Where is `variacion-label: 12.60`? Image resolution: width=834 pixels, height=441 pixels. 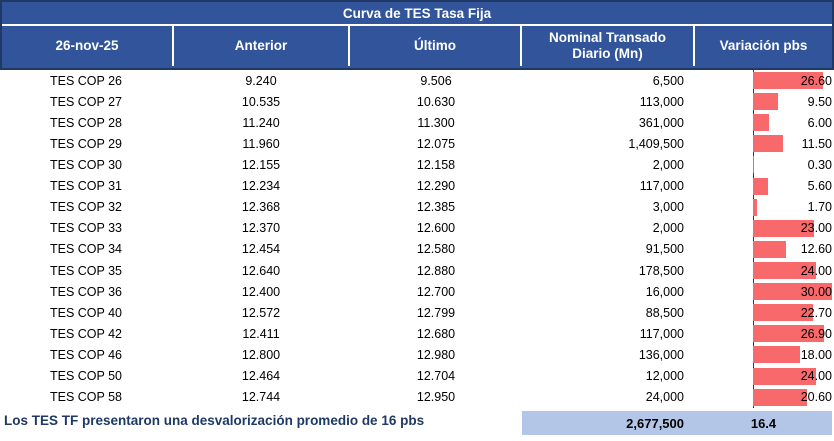
variacion-label: 12.60 is located at coordinates (816, 249).